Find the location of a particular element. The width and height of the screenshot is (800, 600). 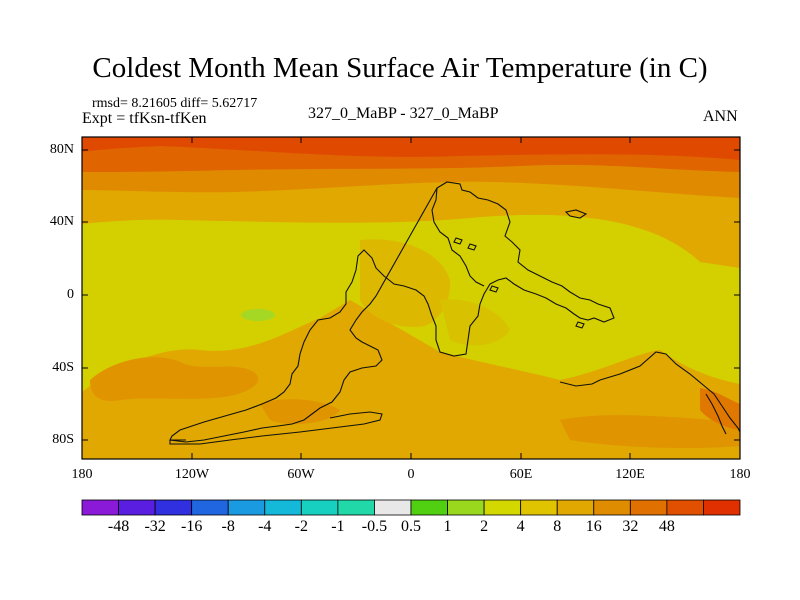

field-land-interior is located at coordinates (405, 283).